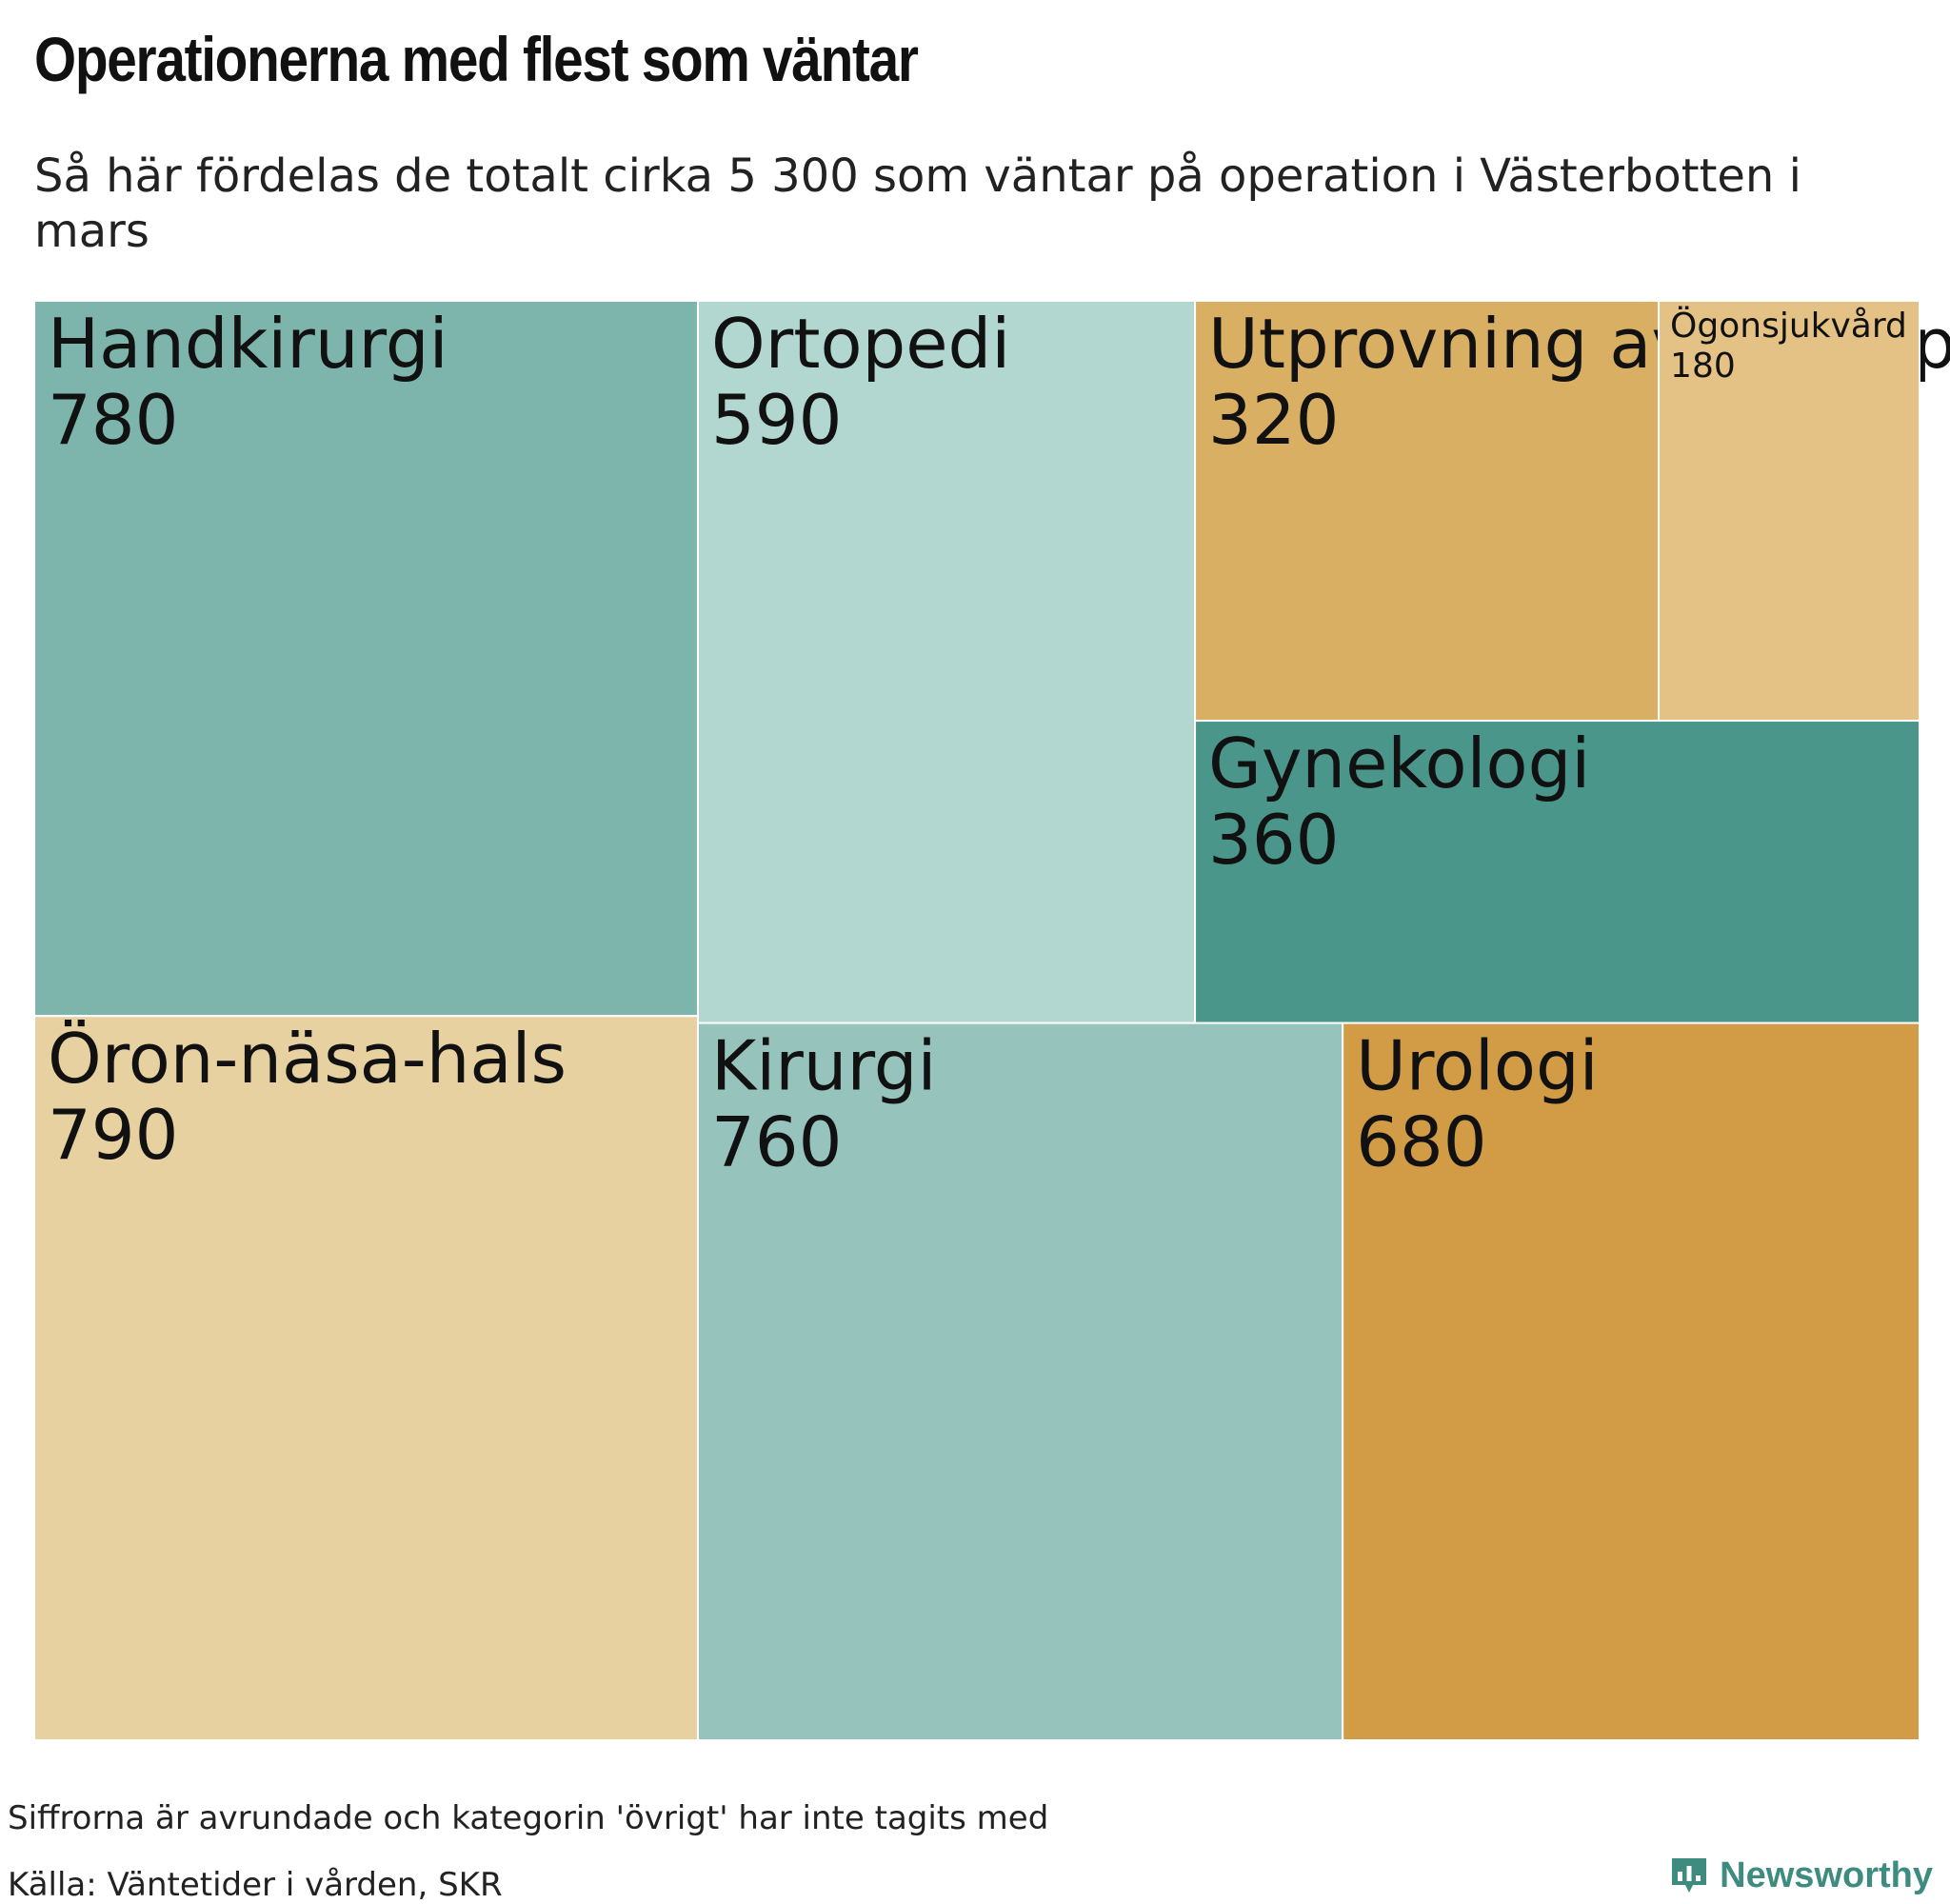  Describe the element at coordinates (1427, 512) in the screenshot. I see `treemap-tile-utprovning-av-horapparat` at that location.